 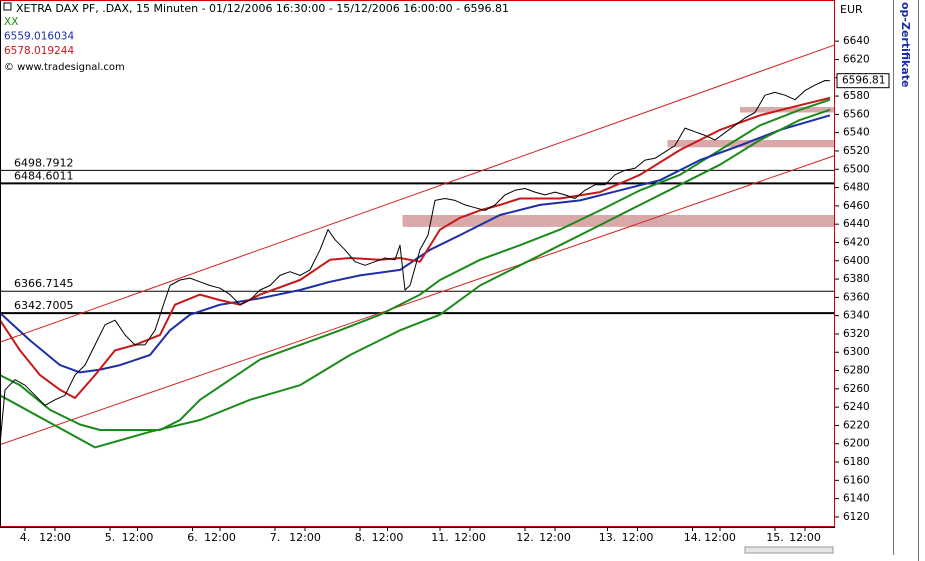 I want to click on y-tick-label: 6640, so click(x=856, y=41).